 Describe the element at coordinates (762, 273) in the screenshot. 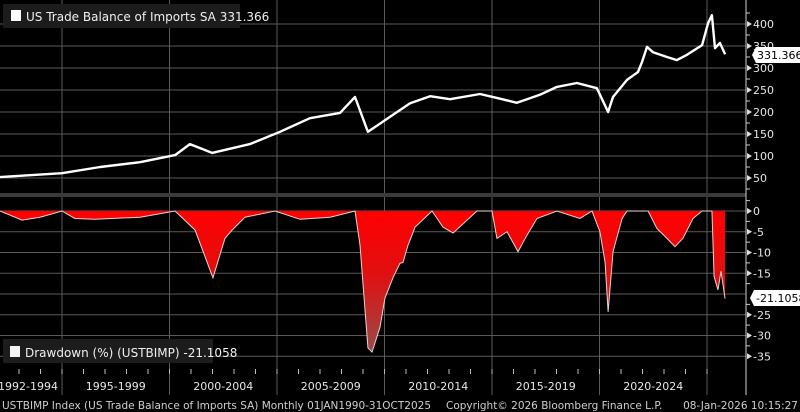

I see `y-tick-label-bottom: -15` at that location.